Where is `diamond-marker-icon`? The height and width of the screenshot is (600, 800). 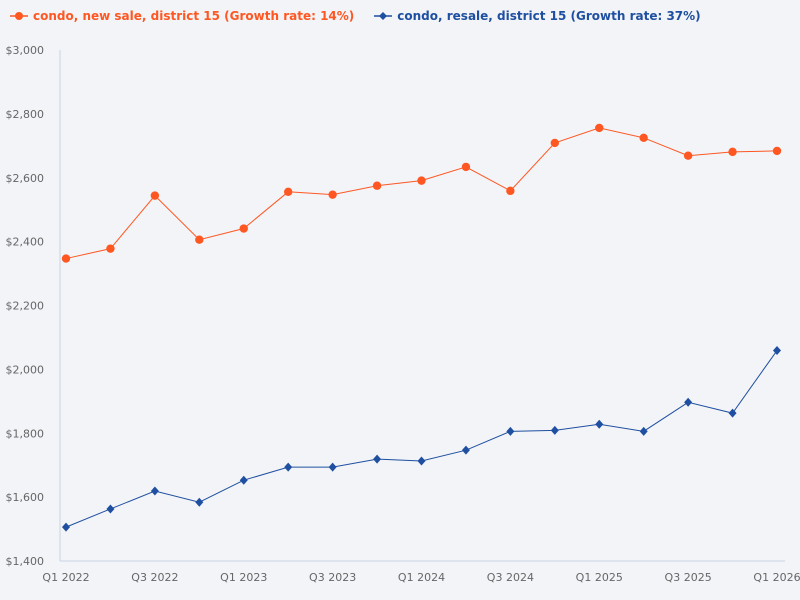
diamond-marker-icon is located at coordinates (383, 16).